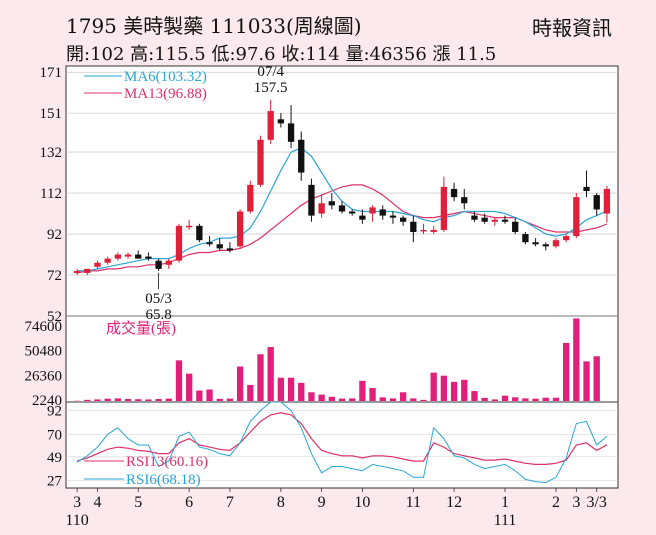  Describe the element at coordinates (230, 502) in the screenshot. I see `x-tick-label: 7` at that location.